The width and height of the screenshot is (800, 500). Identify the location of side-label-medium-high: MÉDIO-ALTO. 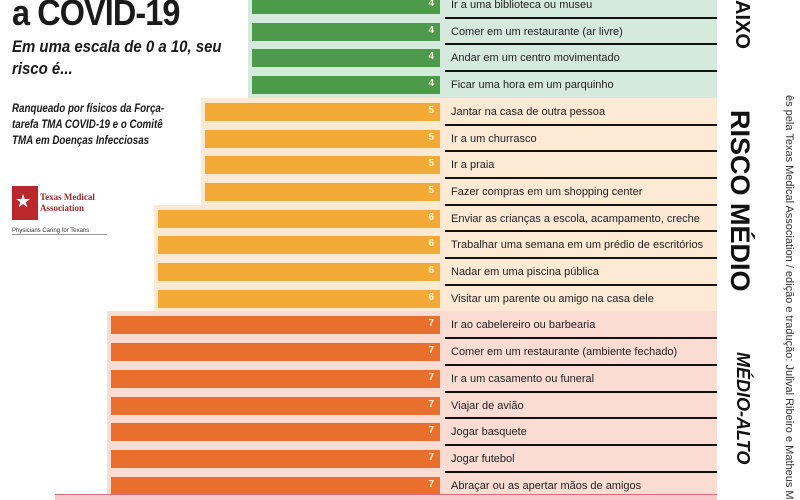
(743, 408).